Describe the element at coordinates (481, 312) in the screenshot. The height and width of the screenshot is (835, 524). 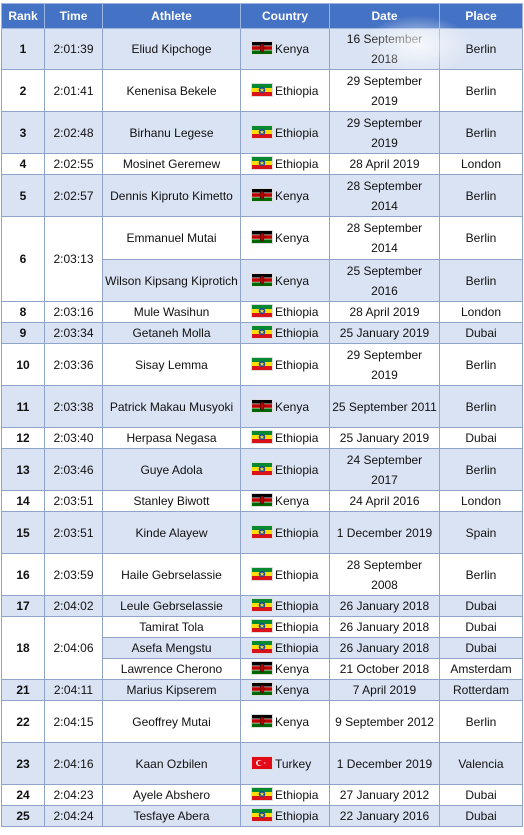
I see `place-cell: London` at that location.